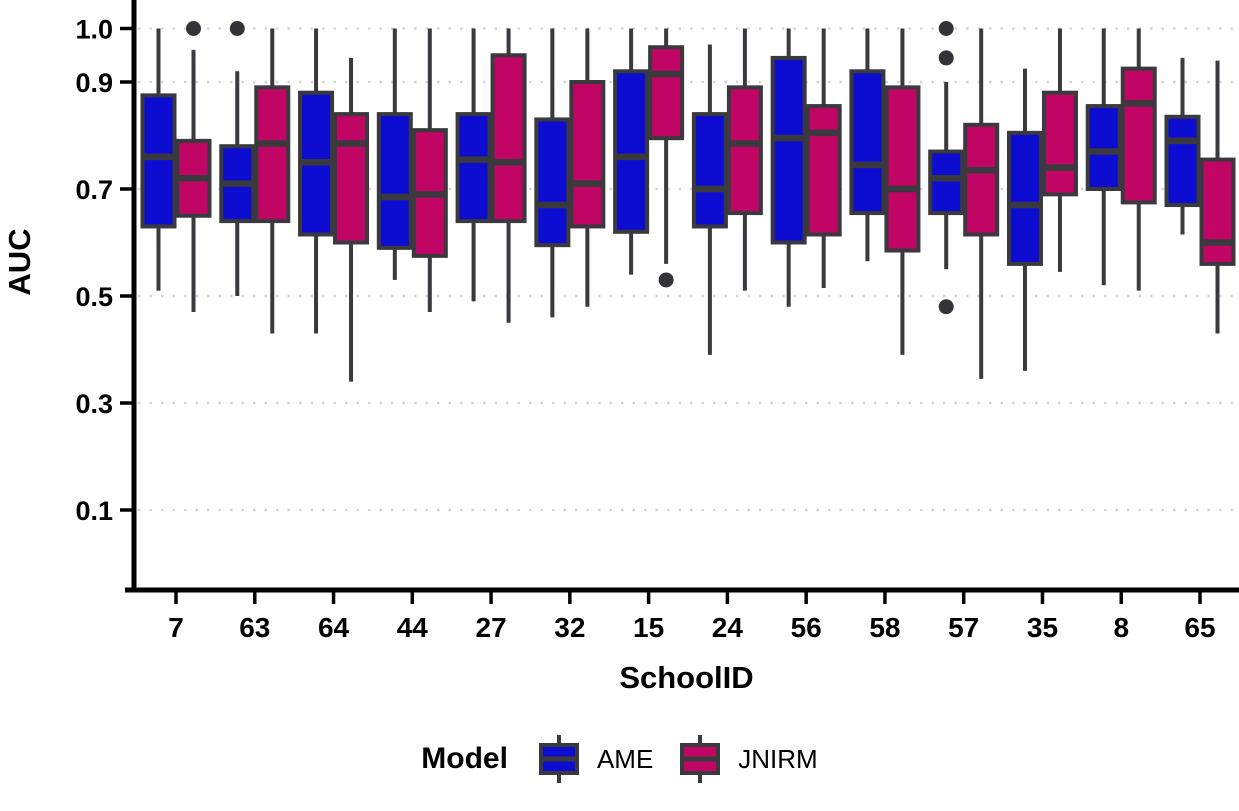 This screenshot has width=1239, height=811. Describe the element at coordinates (176, 627) in the screenshot. I see `x-tick-label: 7` at that location.